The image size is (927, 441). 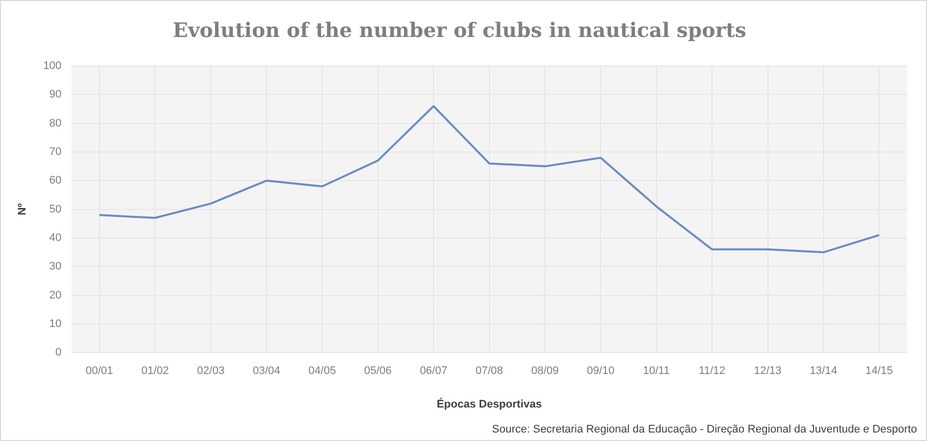 I want to click on y-tick-label: 40, so click(x=55, y=238).